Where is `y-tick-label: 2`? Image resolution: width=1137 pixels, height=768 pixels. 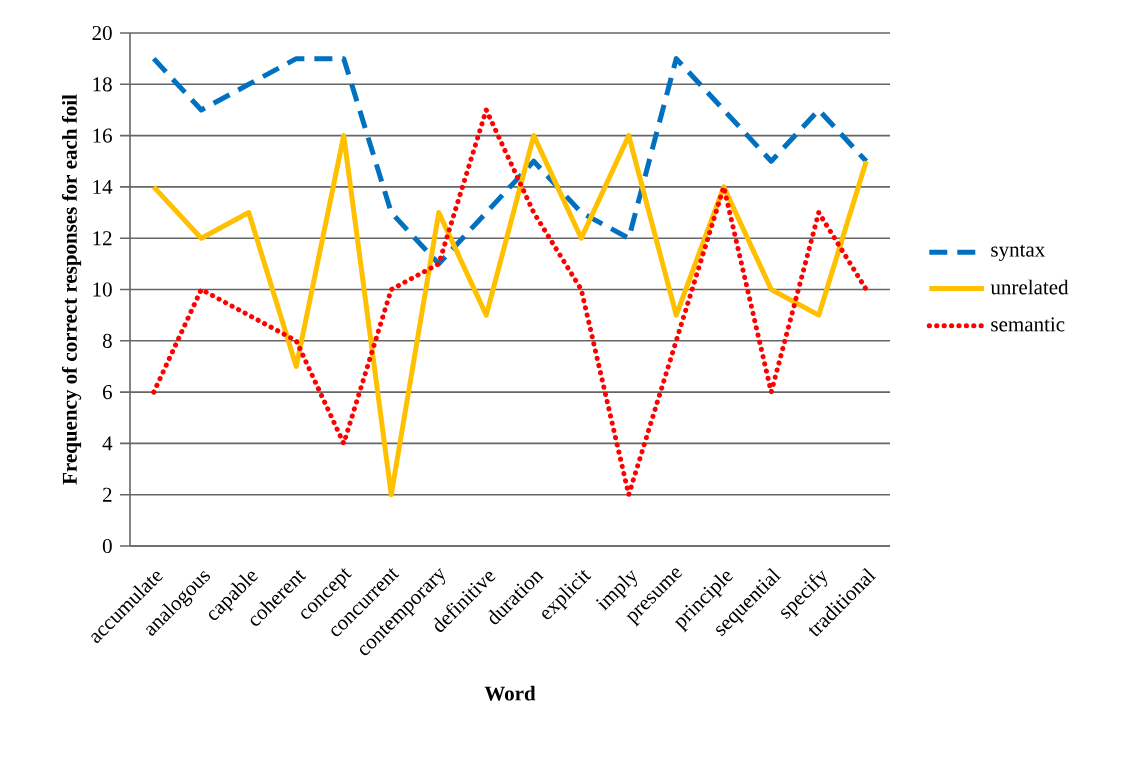
y-tick-label: 2 is located at coordinates (107, 494).